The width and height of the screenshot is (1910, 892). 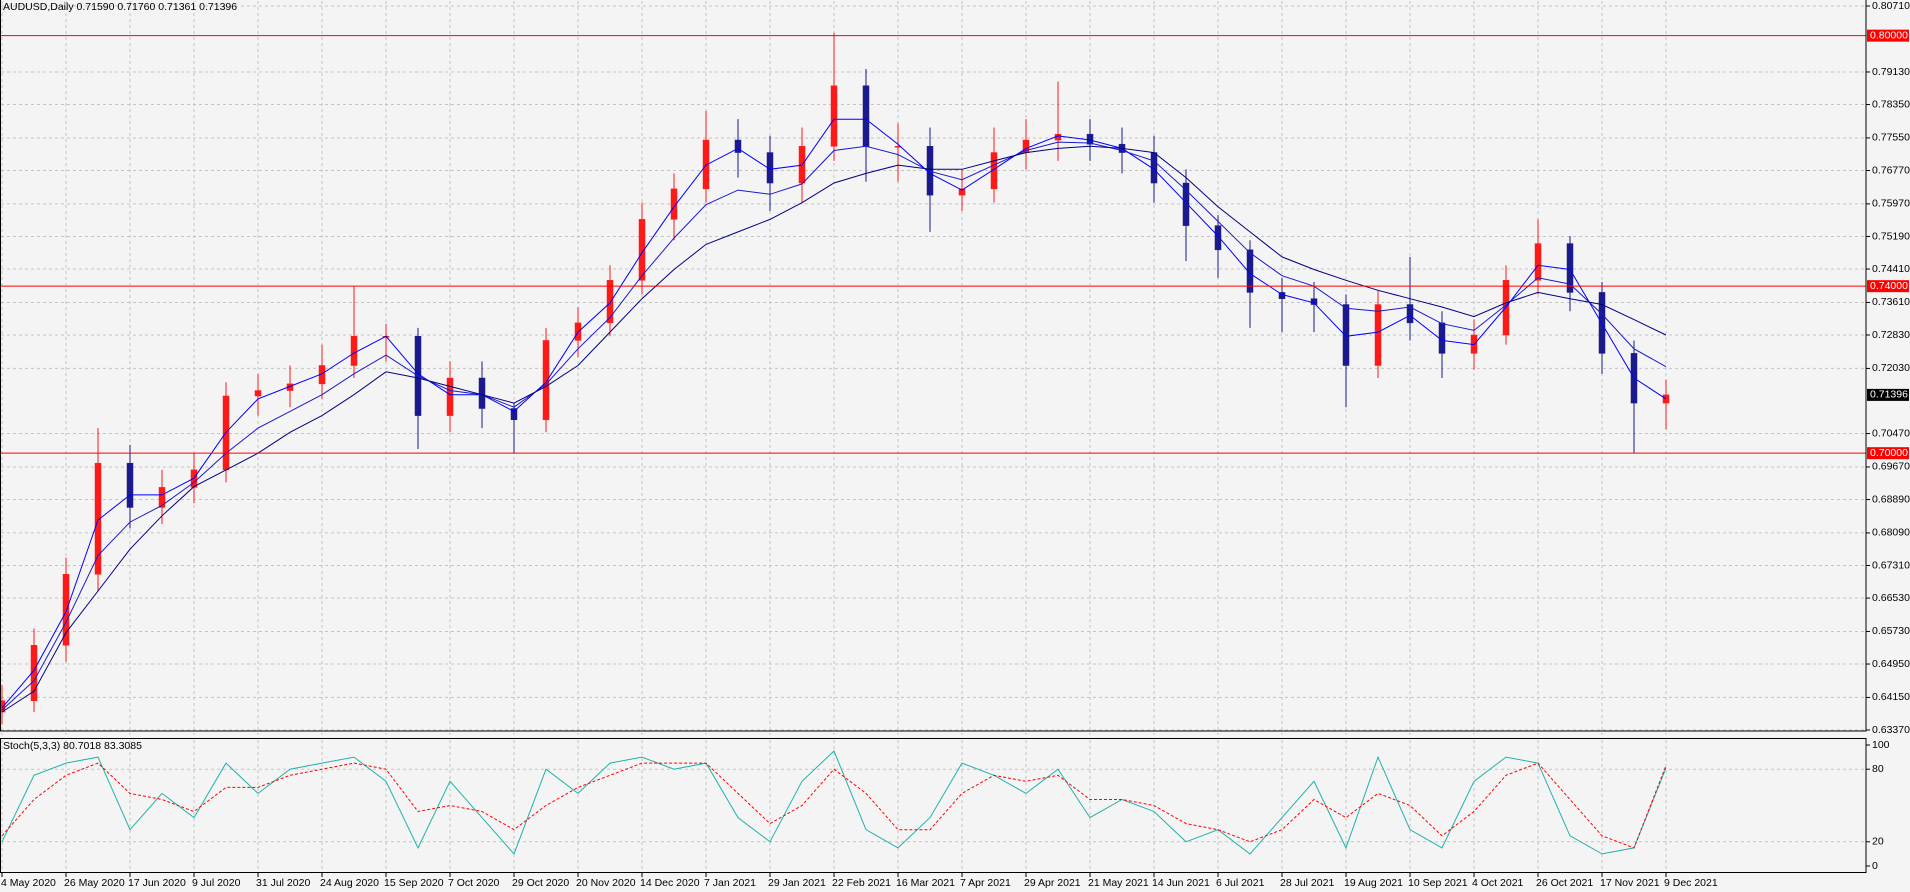 What do you see at coordinates (216, 883) in the screenshot?
I see `x-tick-label: 9 Jul 2020` at bounding box center [216, 883].